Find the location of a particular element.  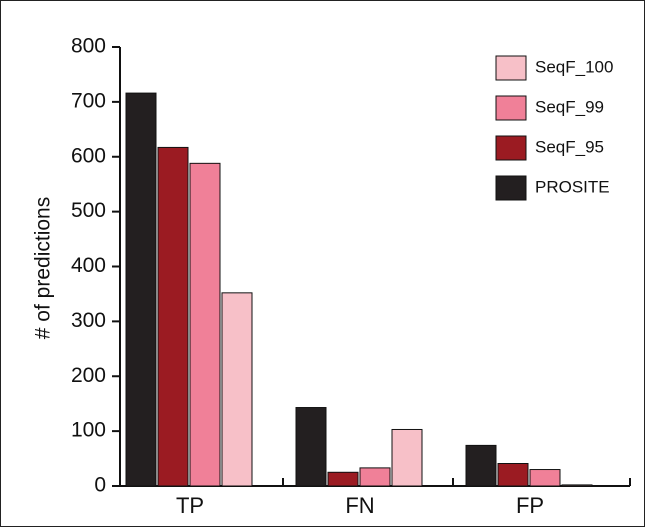

y-tick-label: 800 is located at coordinates (88, 46).